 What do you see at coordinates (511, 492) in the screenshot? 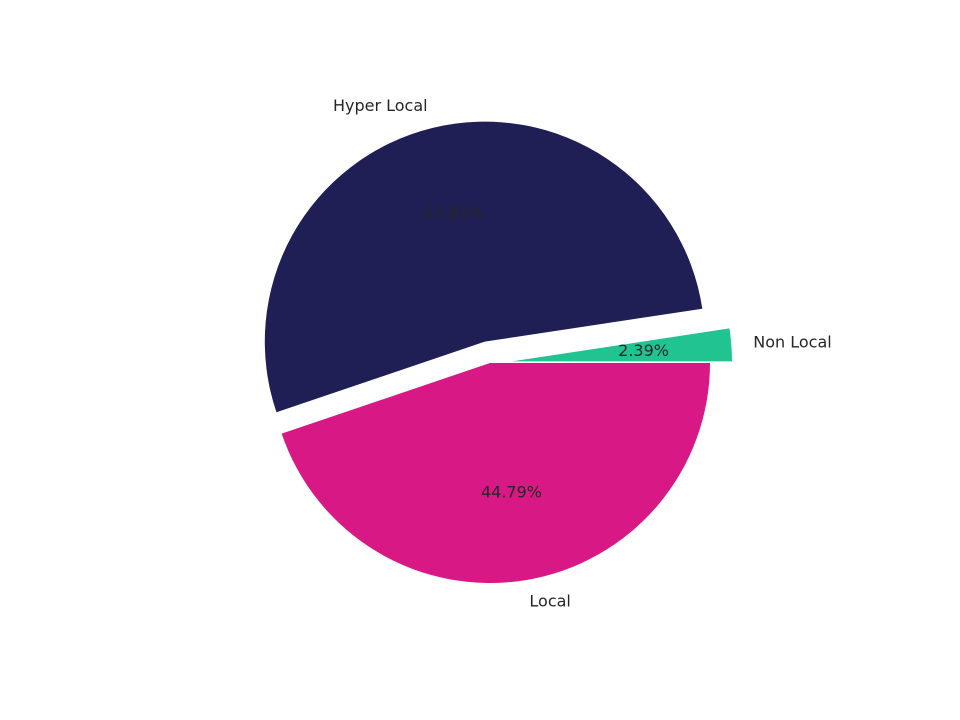
I see `slice-percent-local: 44.79%` at bounding box center [511, 492].